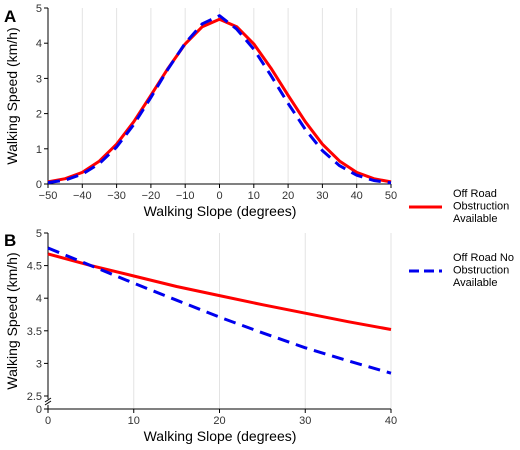  Describe the element at coordinates (39, 9) in the screenshot. I see `panel-a-ytick-label: 5` at that location.